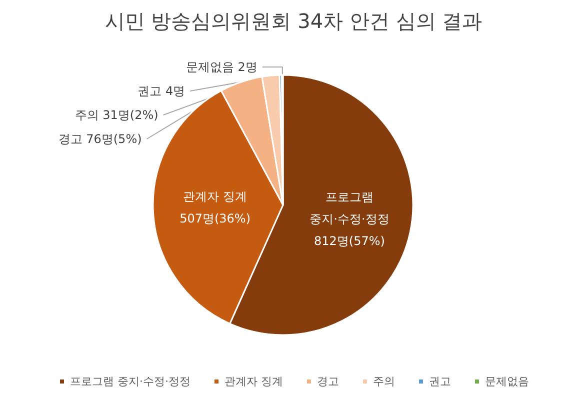 The height and width of the screenshot is (402, 587). I want to click on data-label: 권고 4명, so click(162, 91).